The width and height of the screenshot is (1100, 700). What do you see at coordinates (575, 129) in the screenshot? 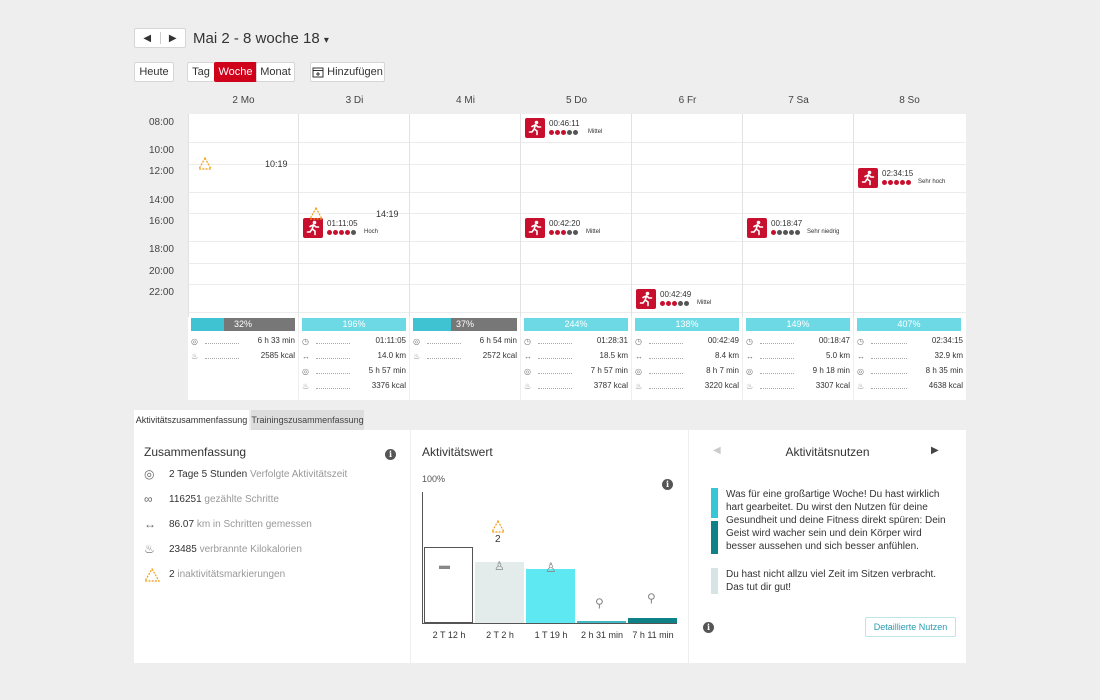
I see `training-event: 00:46:11 Mittel` at bounding box center [575, 129].